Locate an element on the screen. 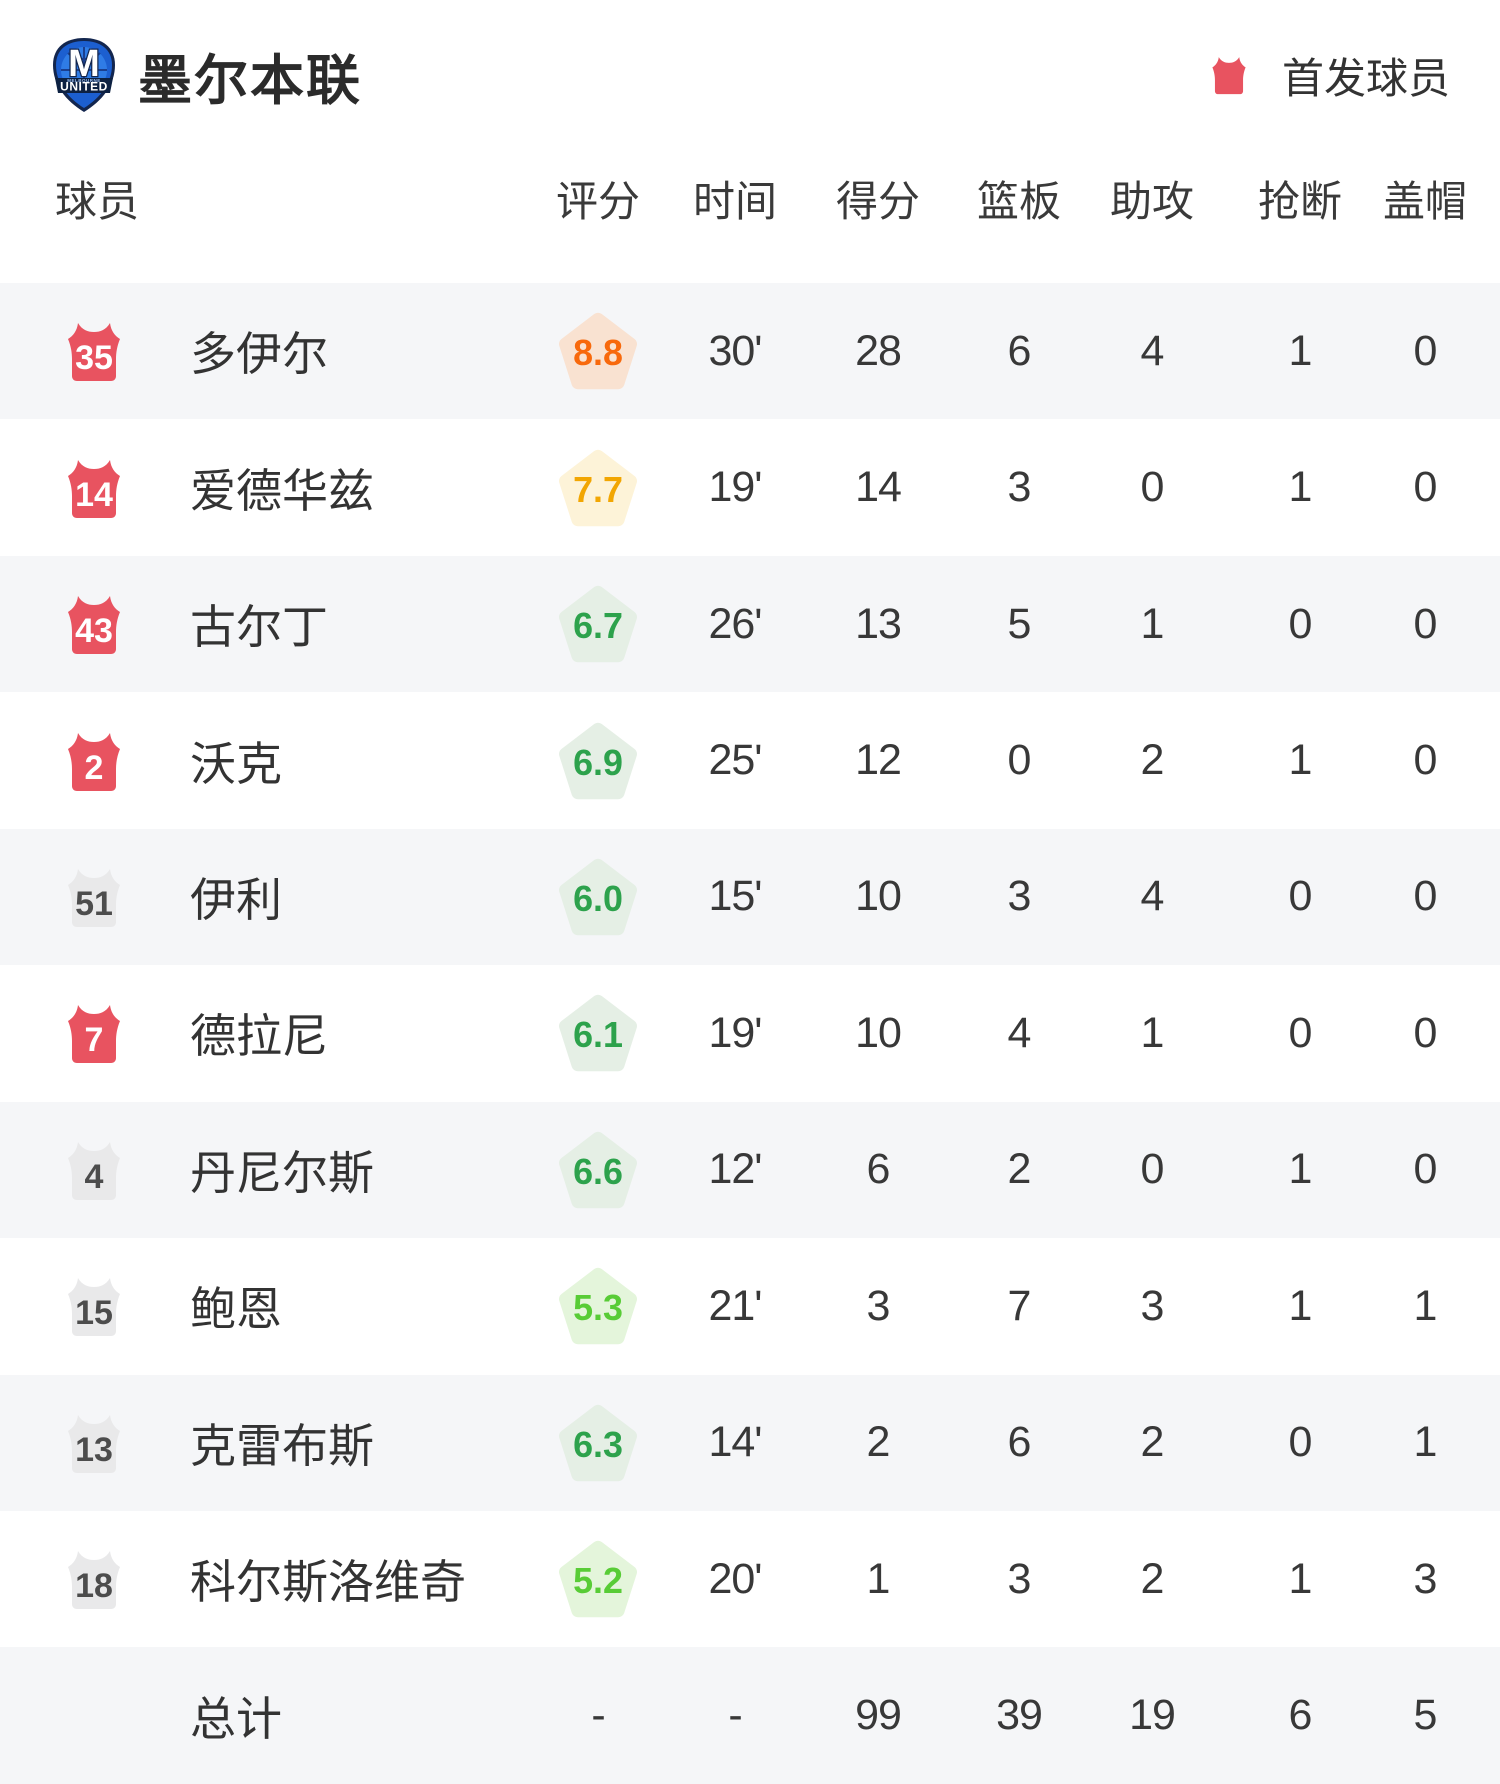 Image resolution: width=1500 pixels, height=1784 pixels. svg-text: 5.2 is located at coordinates (598, 1581).